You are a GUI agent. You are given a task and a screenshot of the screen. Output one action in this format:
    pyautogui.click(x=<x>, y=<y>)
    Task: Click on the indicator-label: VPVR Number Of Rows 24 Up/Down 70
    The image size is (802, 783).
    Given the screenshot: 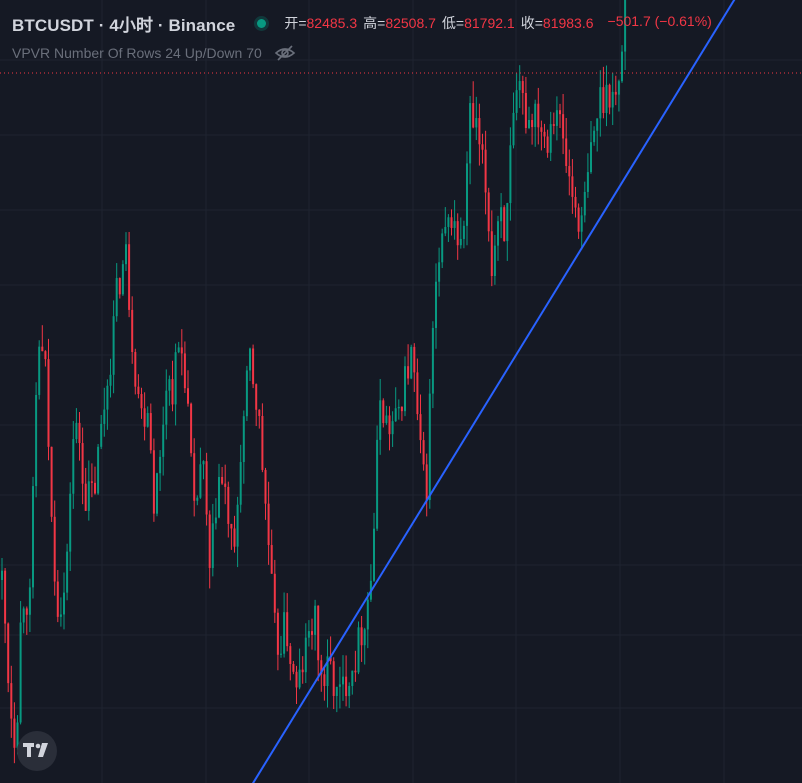 What is the action you would take?
    pyautogui.click(x=137, y=53)
    